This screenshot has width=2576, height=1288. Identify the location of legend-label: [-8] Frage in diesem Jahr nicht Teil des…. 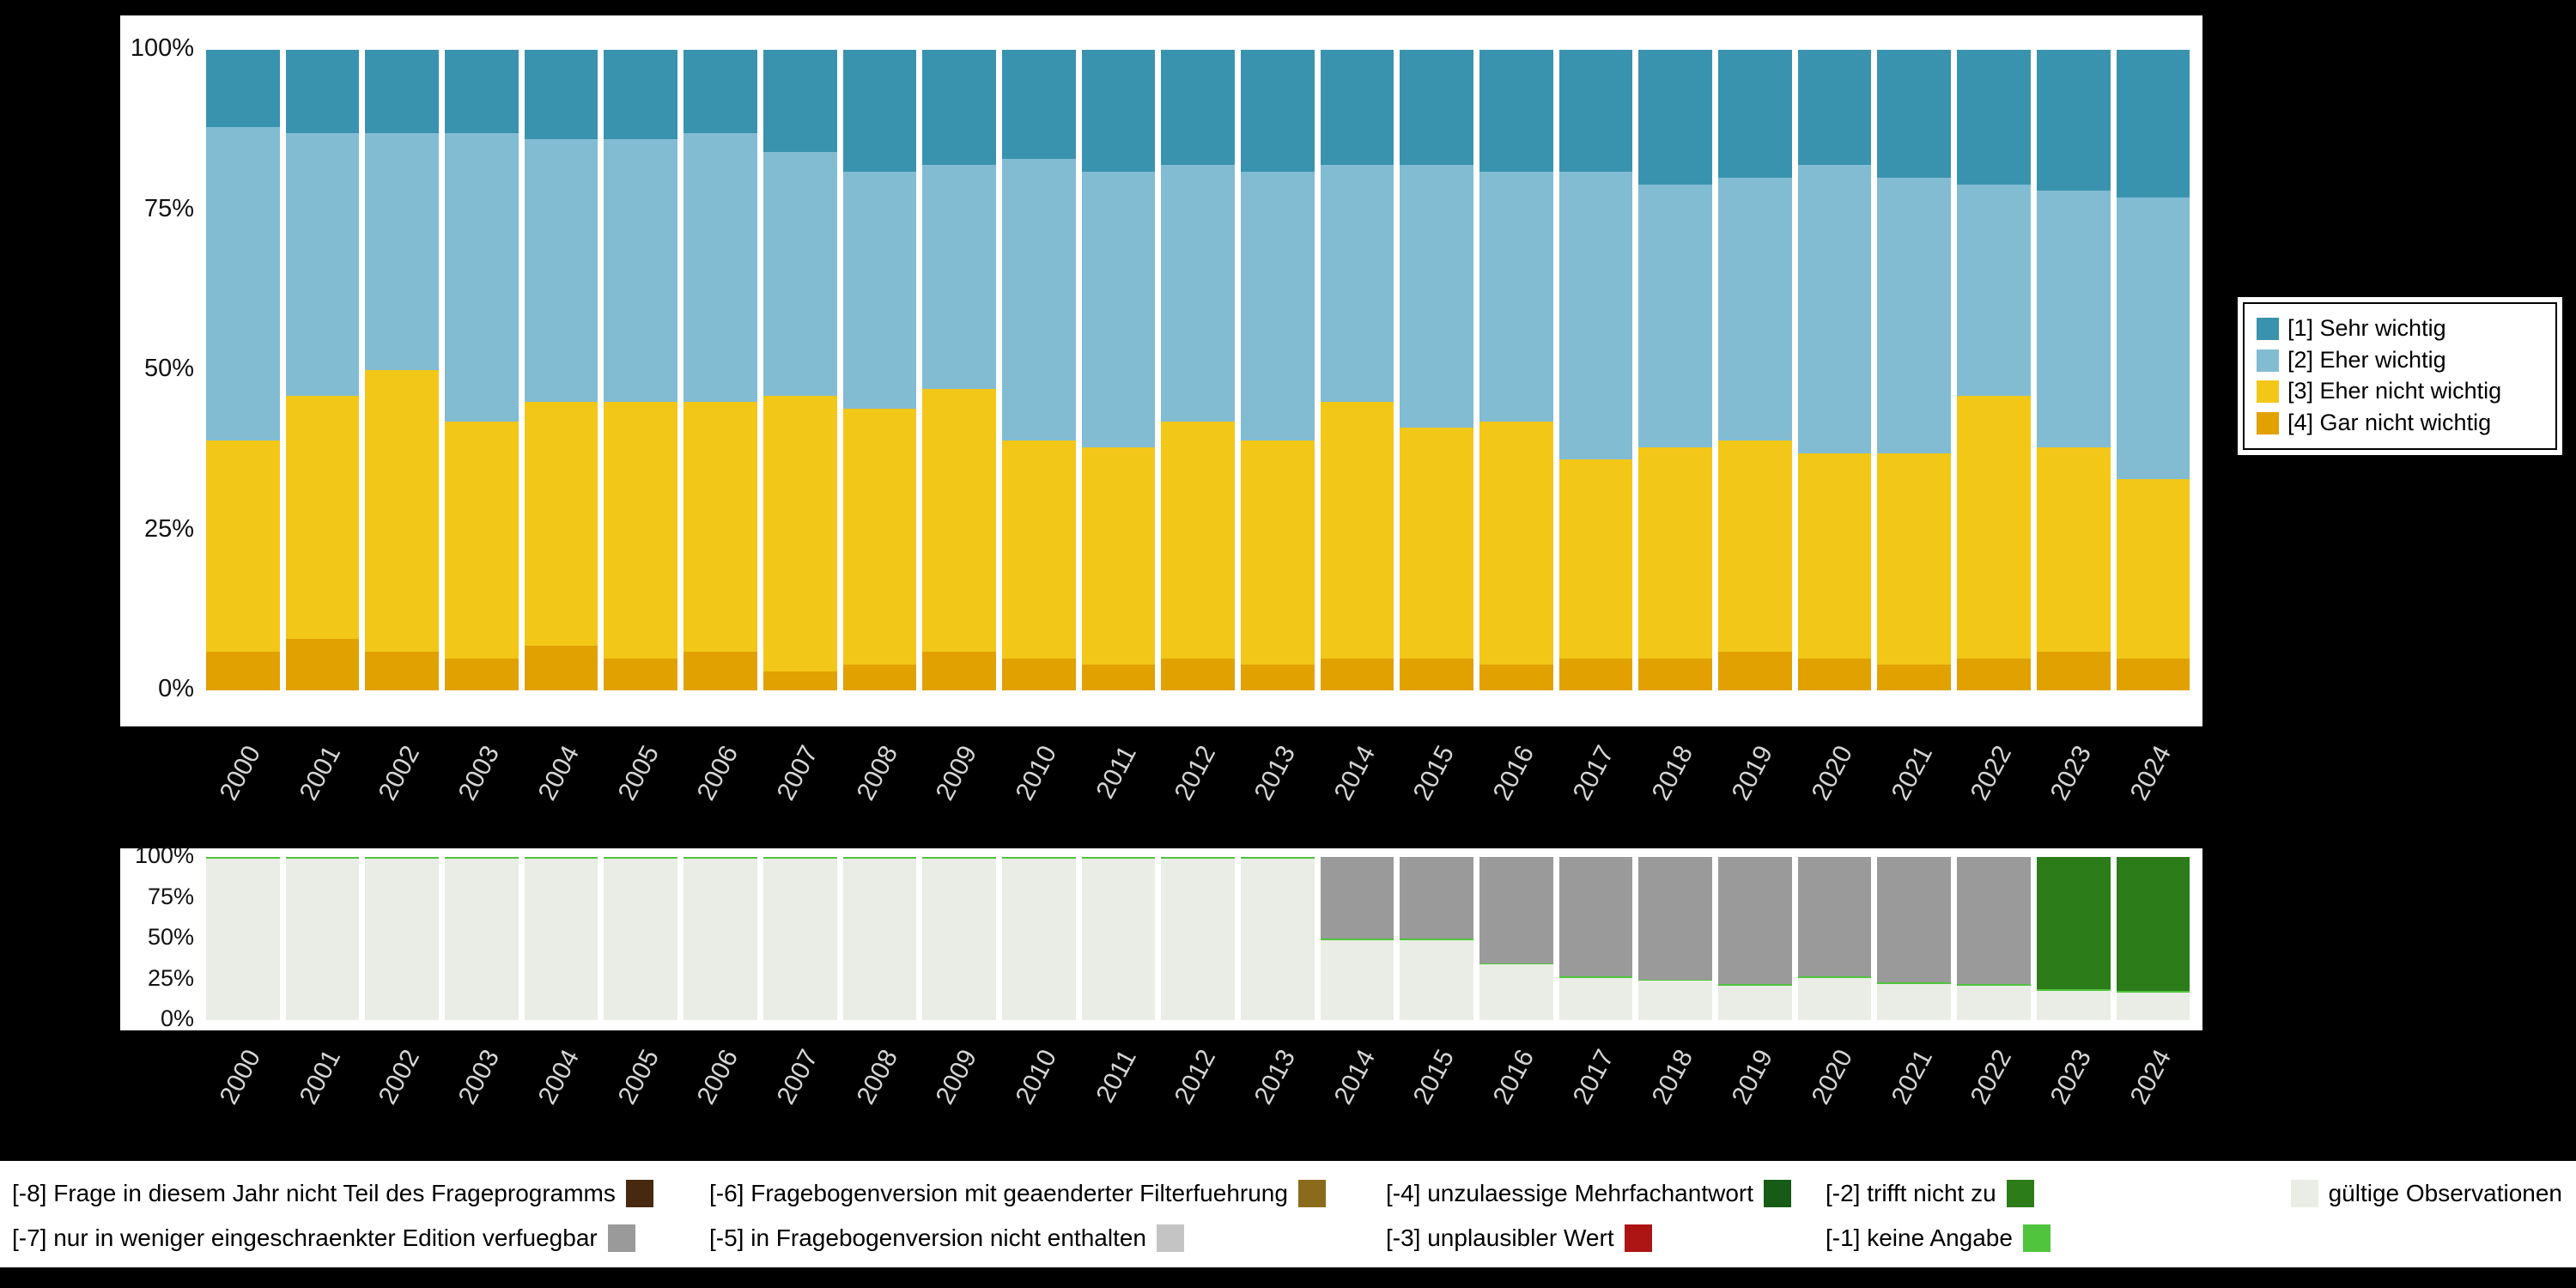
(314, 1193).